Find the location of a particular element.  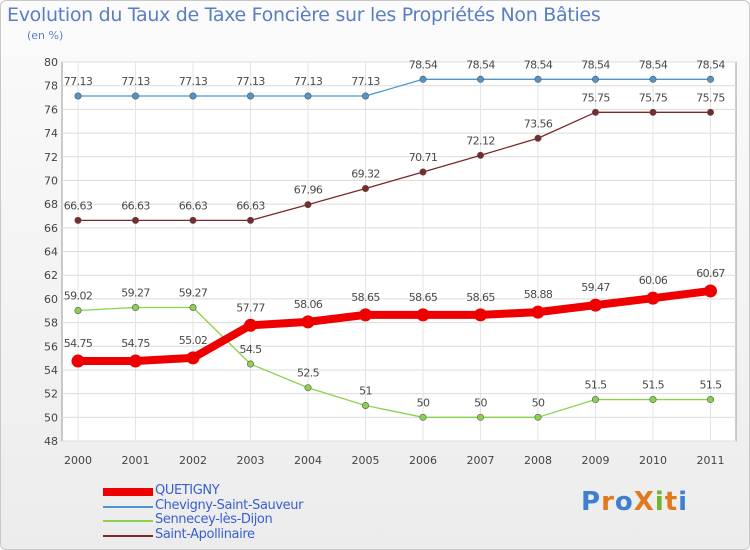

data-label: 51 is located at coordinates (365, 390).